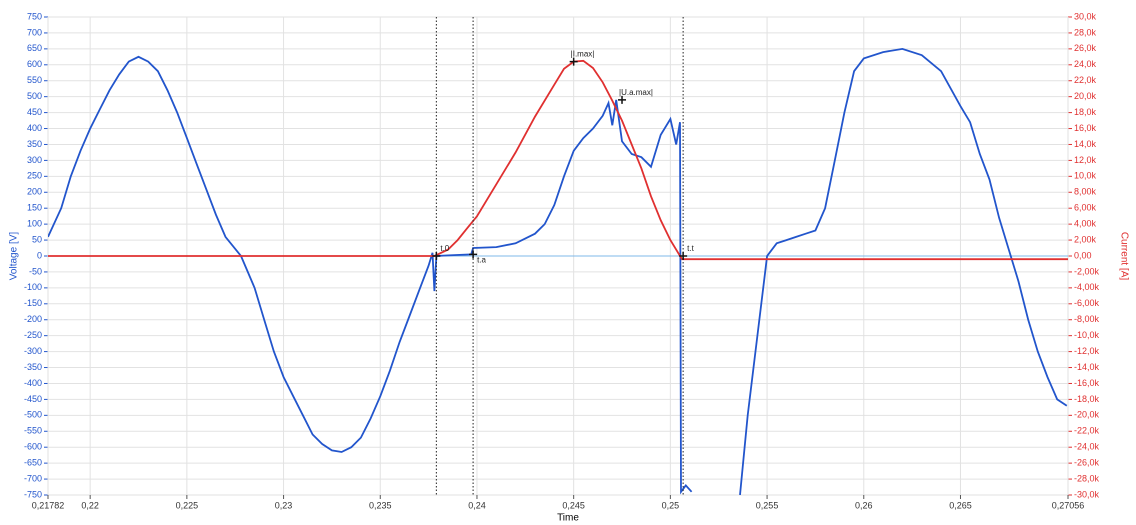 Image resolution: width=1136 pixels, height=525 pixels. I want to click on y-tick-label: -150, so click(33, 303).